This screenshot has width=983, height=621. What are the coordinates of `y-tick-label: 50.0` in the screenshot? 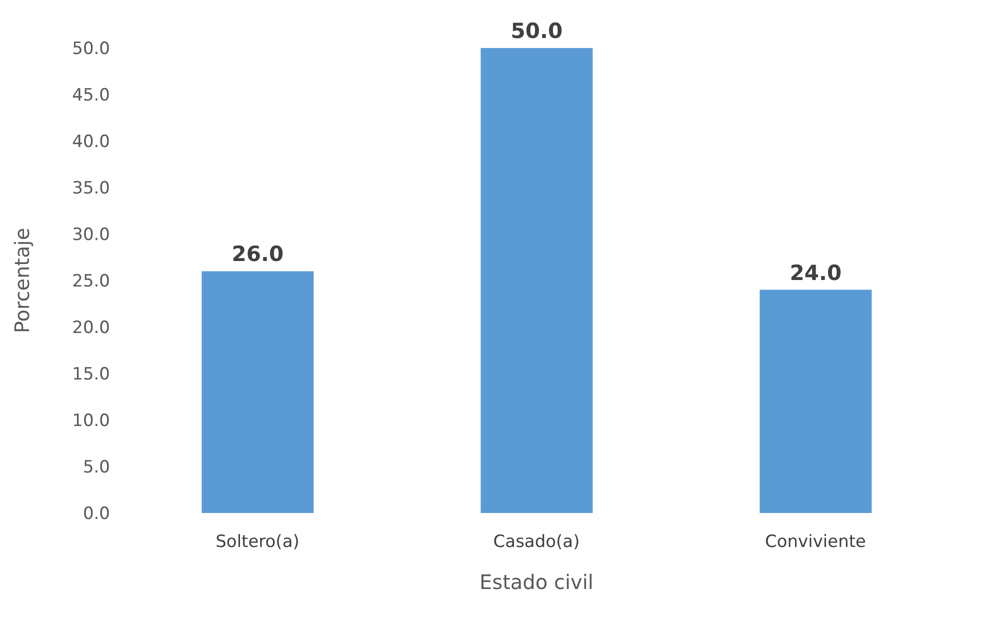 It's located at (91, 49).